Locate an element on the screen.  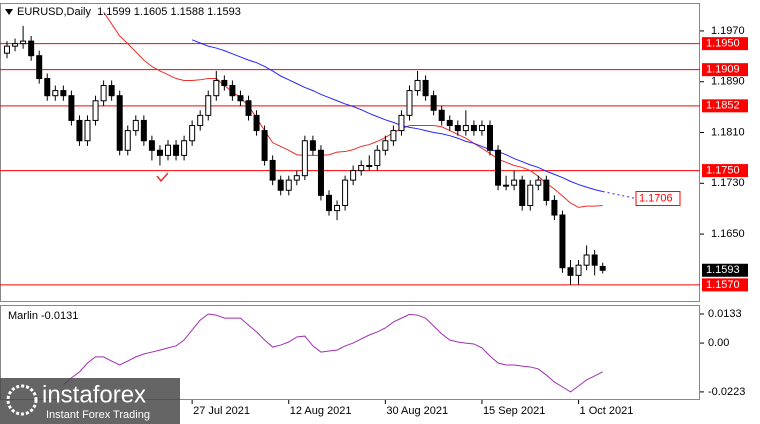
projection-label-box is located at coordinates (658, 199).